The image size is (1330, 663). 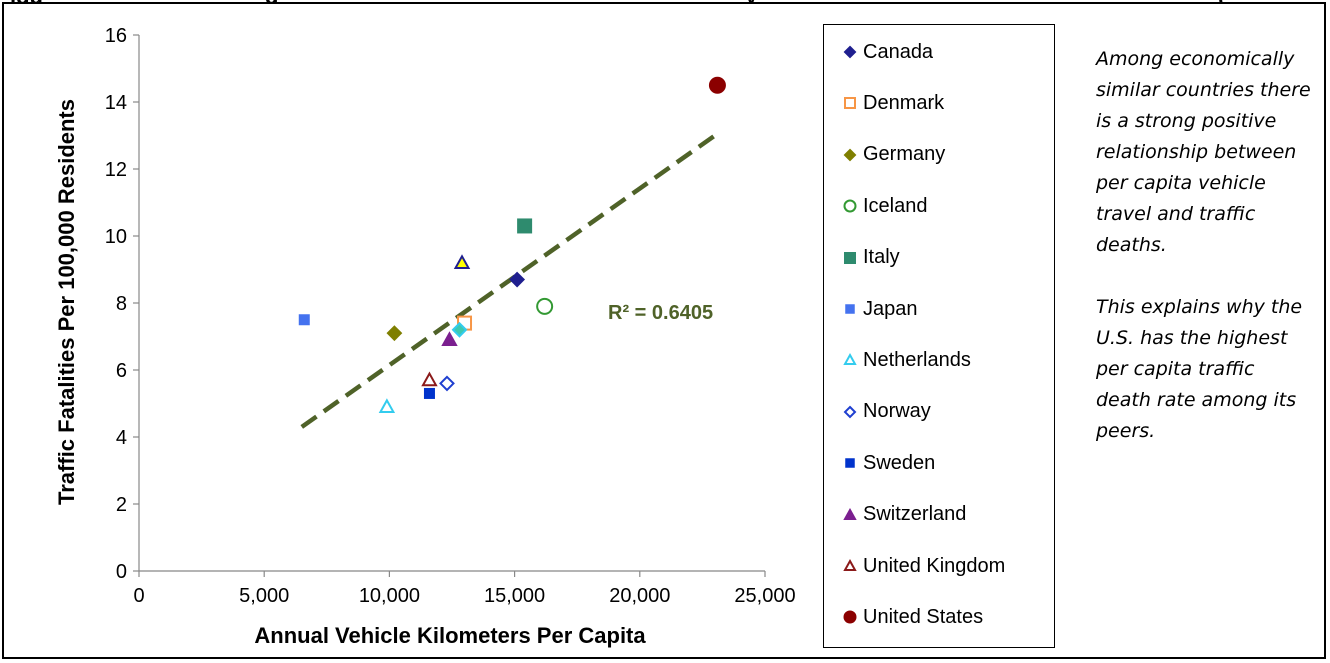 What do you see at coordinates (116, 237) in the screenshot?
I see `y-tick-label: 10` at bounding box center [116, 237].